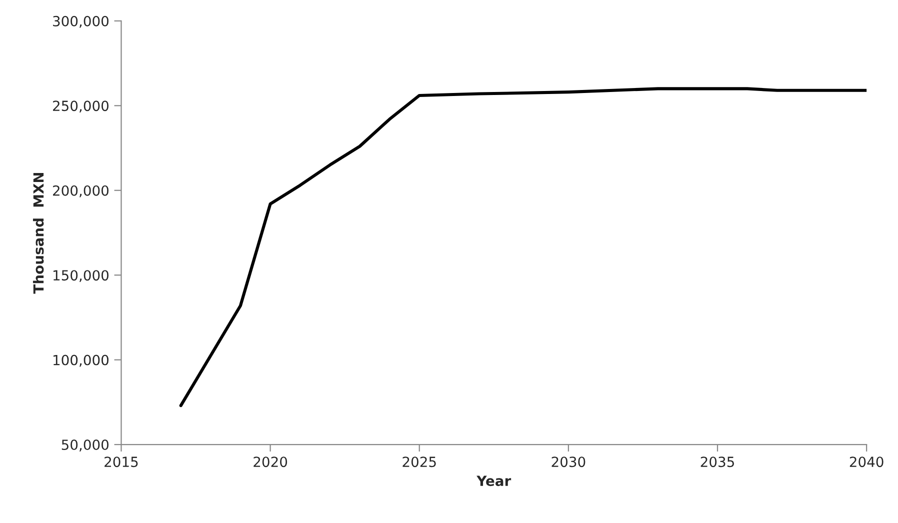 Image resolution: width=898 pixels, height=523 pixels. What do you see at coordinates (81, 360) in the screenshot?
I see `y-tick-label: 100,000` at bounding box center [81, 360].